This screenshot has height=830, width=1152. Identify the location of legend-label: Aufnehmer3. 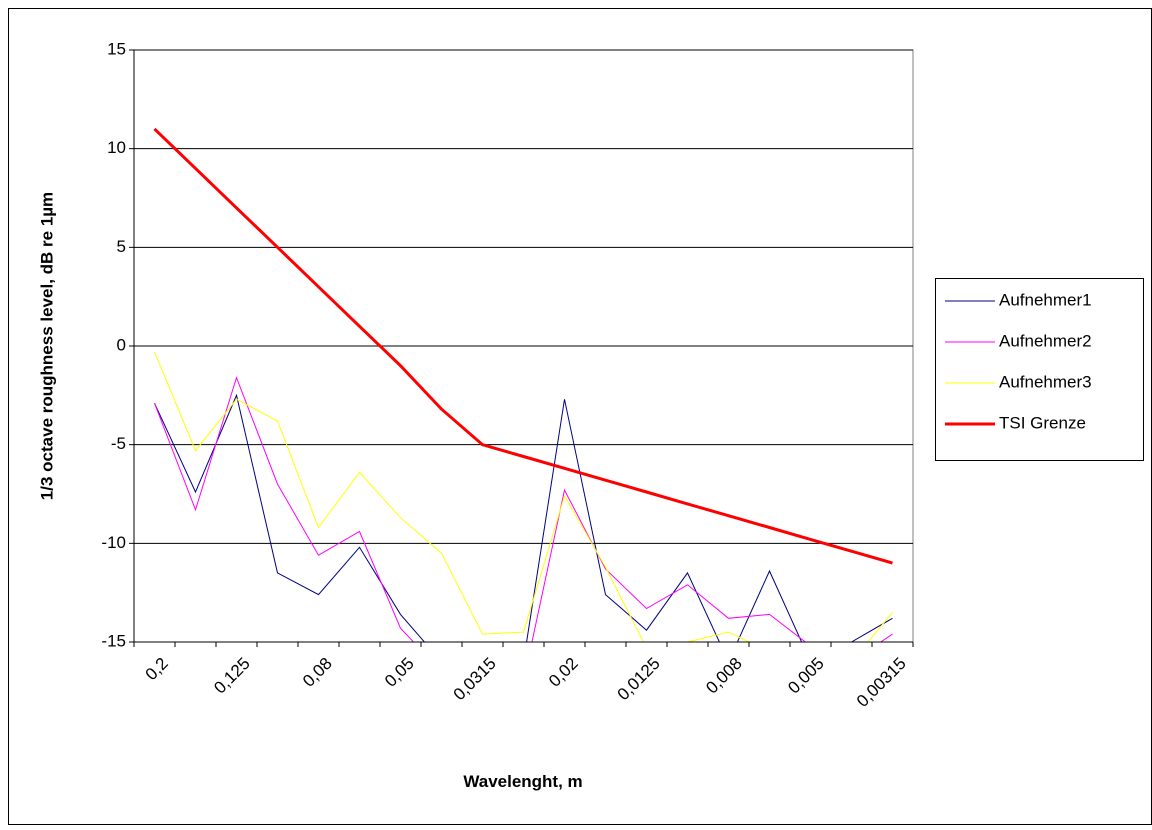
(1045, 381).